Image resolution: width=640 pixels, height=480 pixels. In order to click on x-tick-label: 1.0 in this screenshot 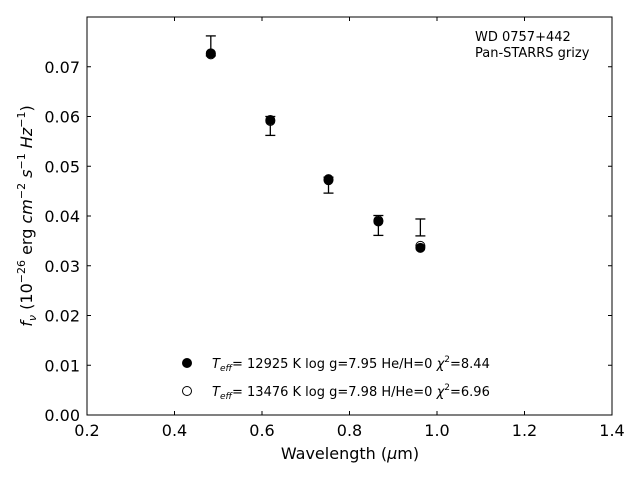, I will do `click(436, 430)`.